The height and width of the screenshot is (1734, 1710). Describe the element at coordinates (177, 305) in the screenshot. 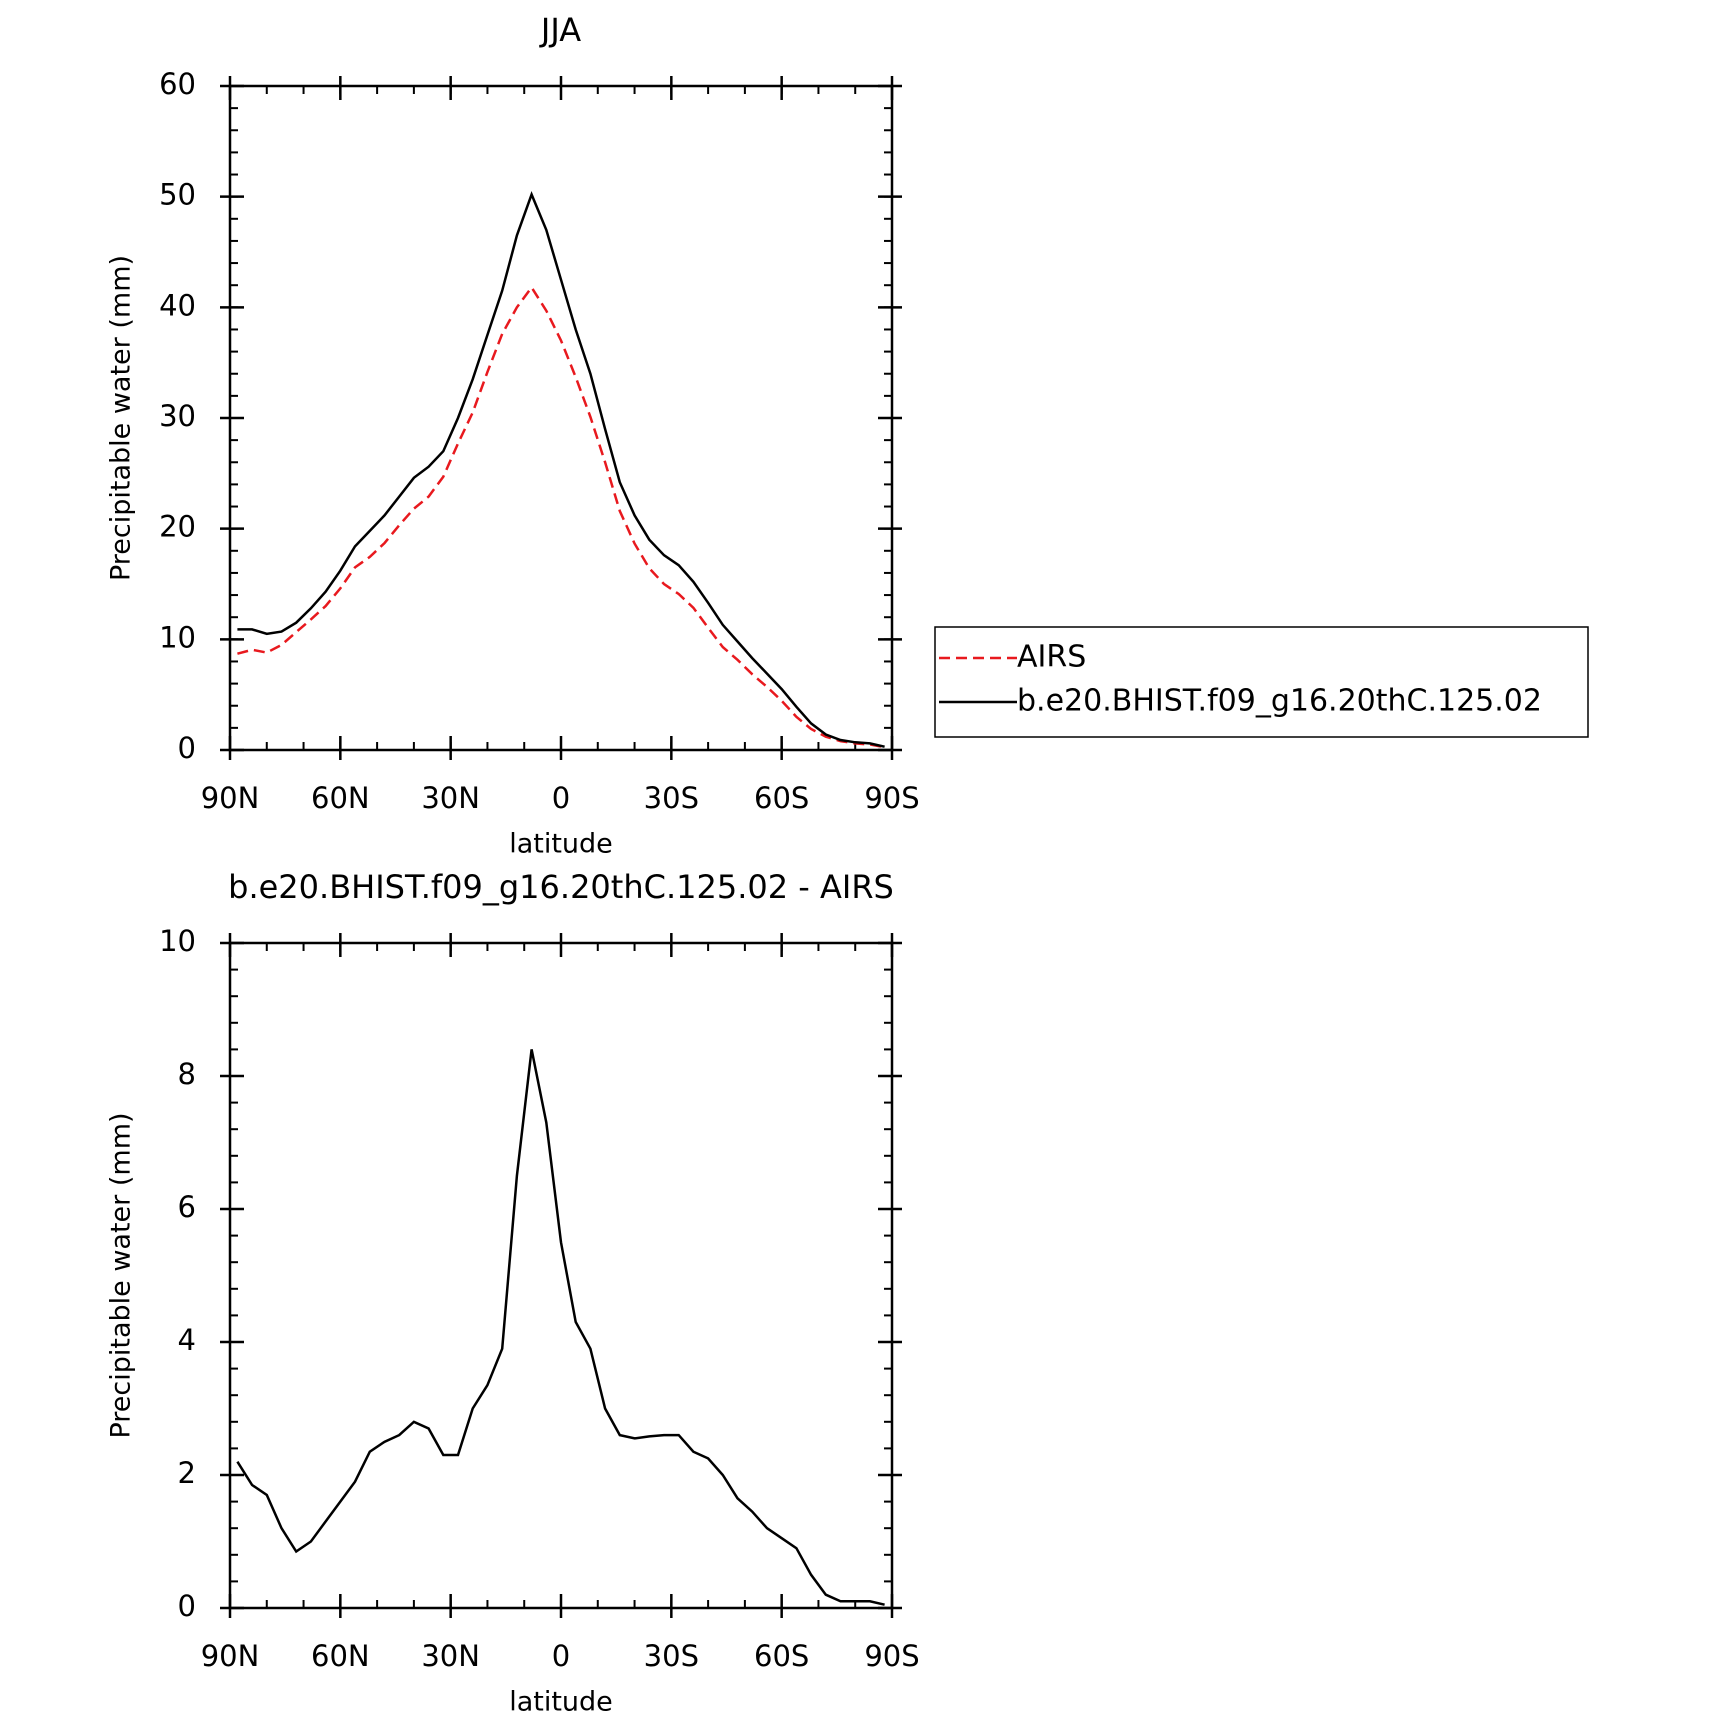

I see `y-tick-label: 40` at that location.